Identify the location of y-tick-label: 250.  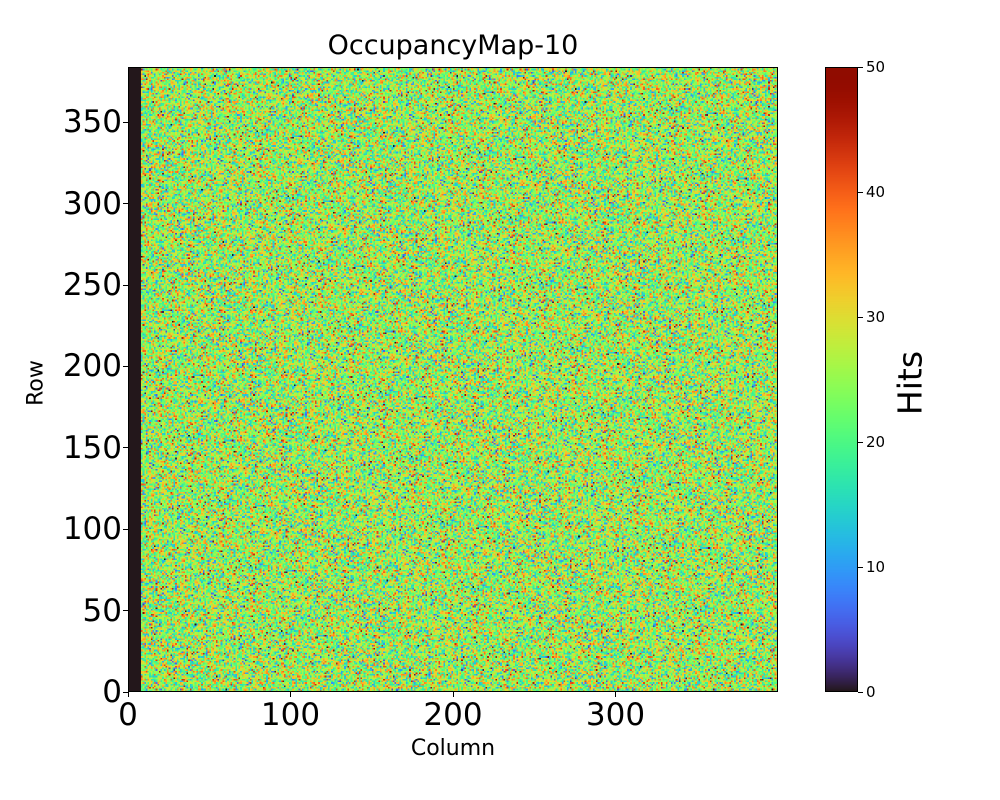
(92, 285).